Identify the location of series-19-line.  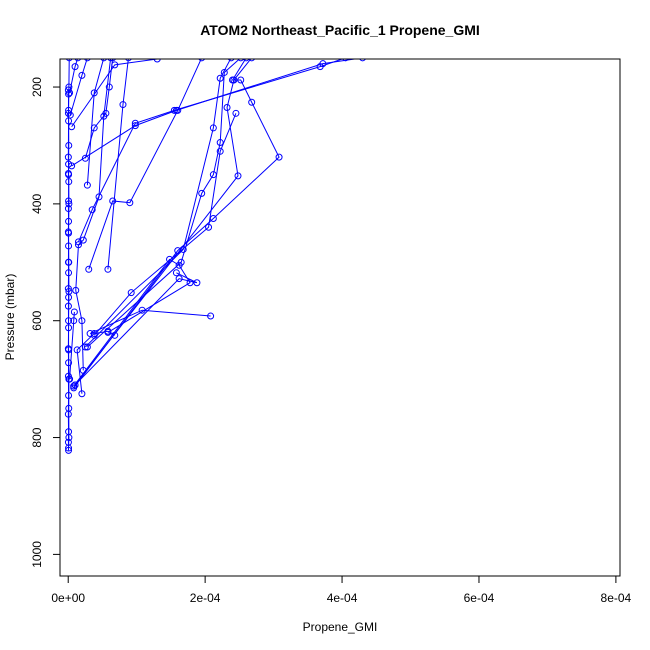
(95, 122).